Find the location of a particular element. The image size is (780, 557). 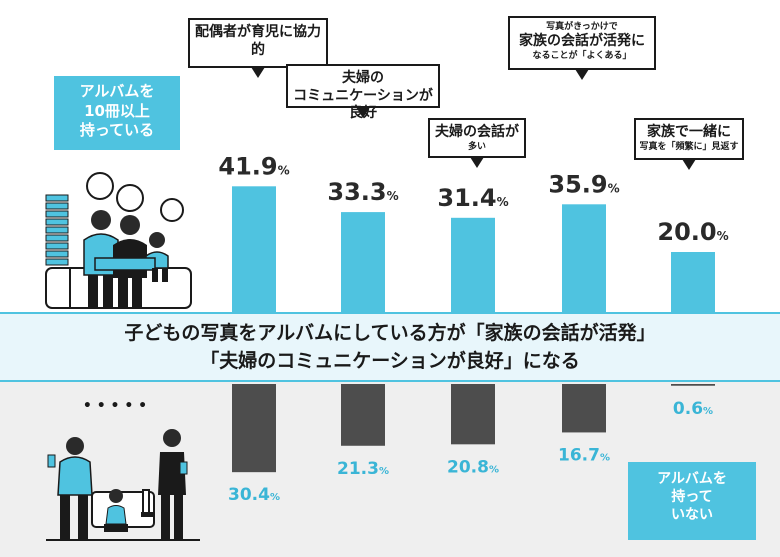

headline-line-1: 子どもの写真をアルバムにしている方が「家族の会話が活発」 is located at coordinates (390, 333).